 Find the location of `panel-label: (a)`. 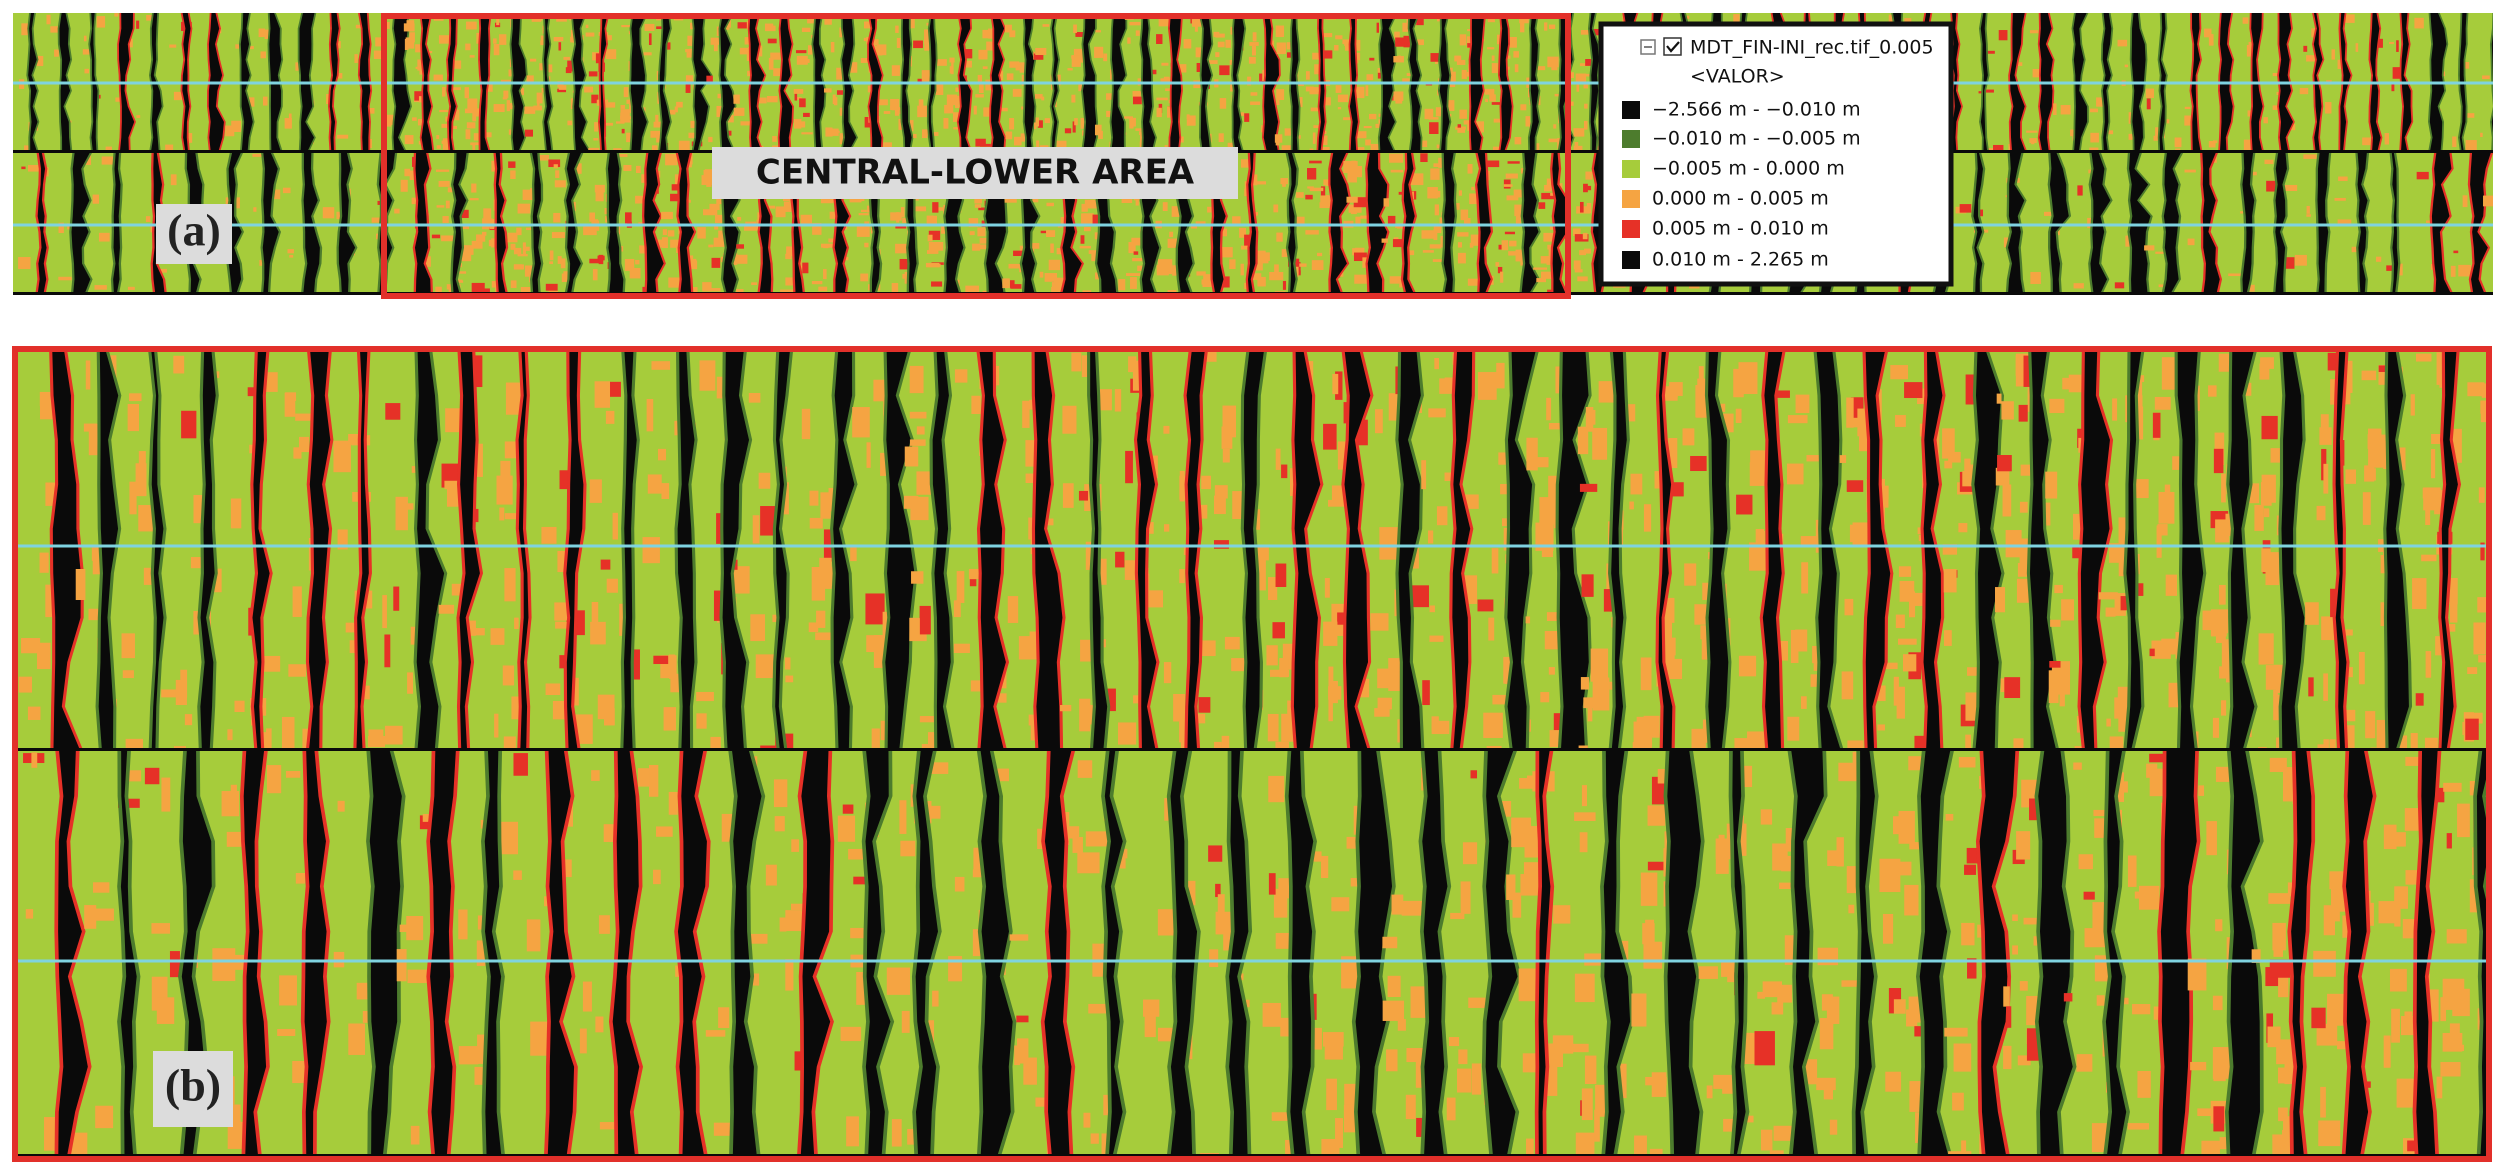

panel-label: (a) is located at coordinates (194, 230).